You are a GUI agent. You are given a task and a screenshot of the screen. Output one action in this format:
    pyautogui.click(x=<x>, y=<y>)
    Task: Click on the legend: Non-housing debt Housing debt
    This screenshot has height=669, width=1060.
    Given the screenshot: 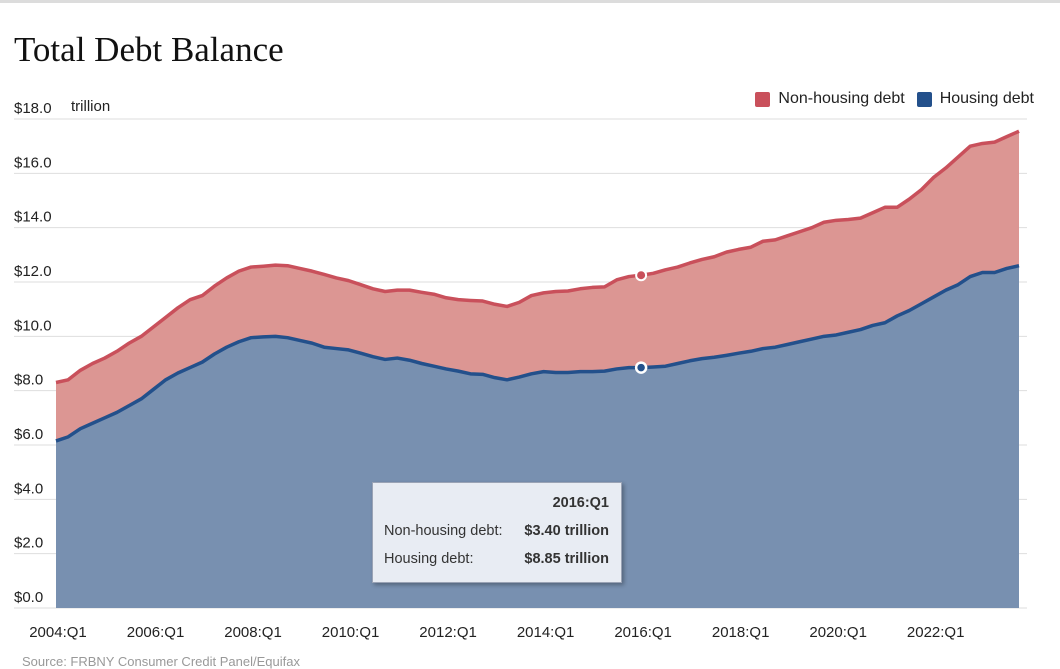 What is the action you would take?
    pyautogui.click(x=888, y=99)
    